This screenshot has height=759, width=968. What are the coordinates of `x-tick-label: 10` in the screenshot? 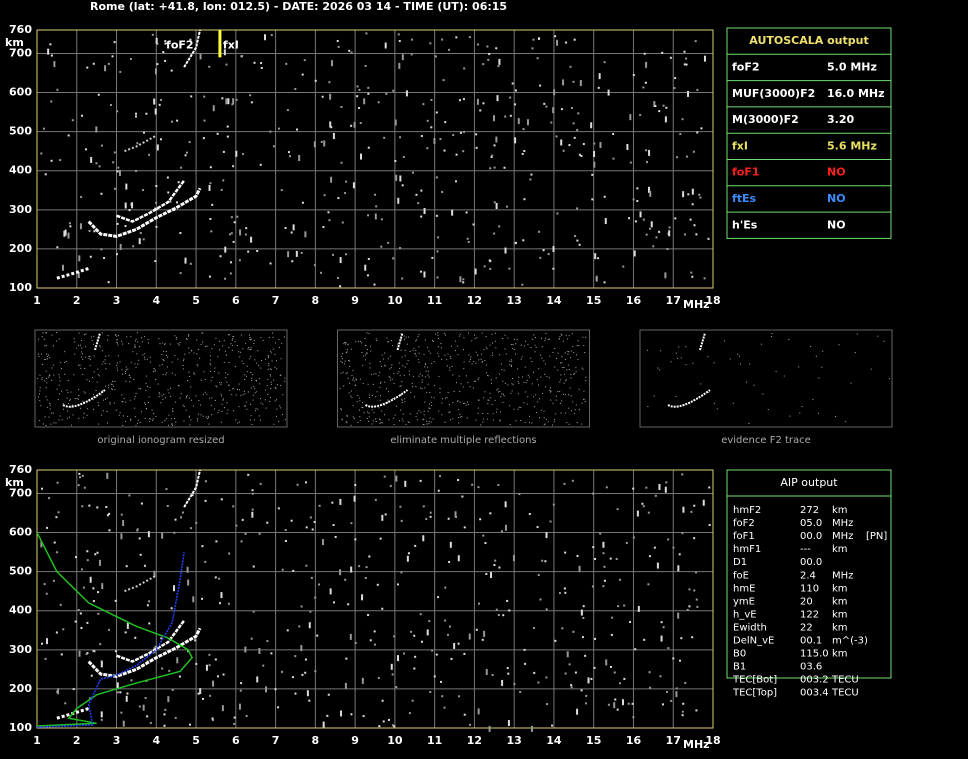 It's located at (395, 300).